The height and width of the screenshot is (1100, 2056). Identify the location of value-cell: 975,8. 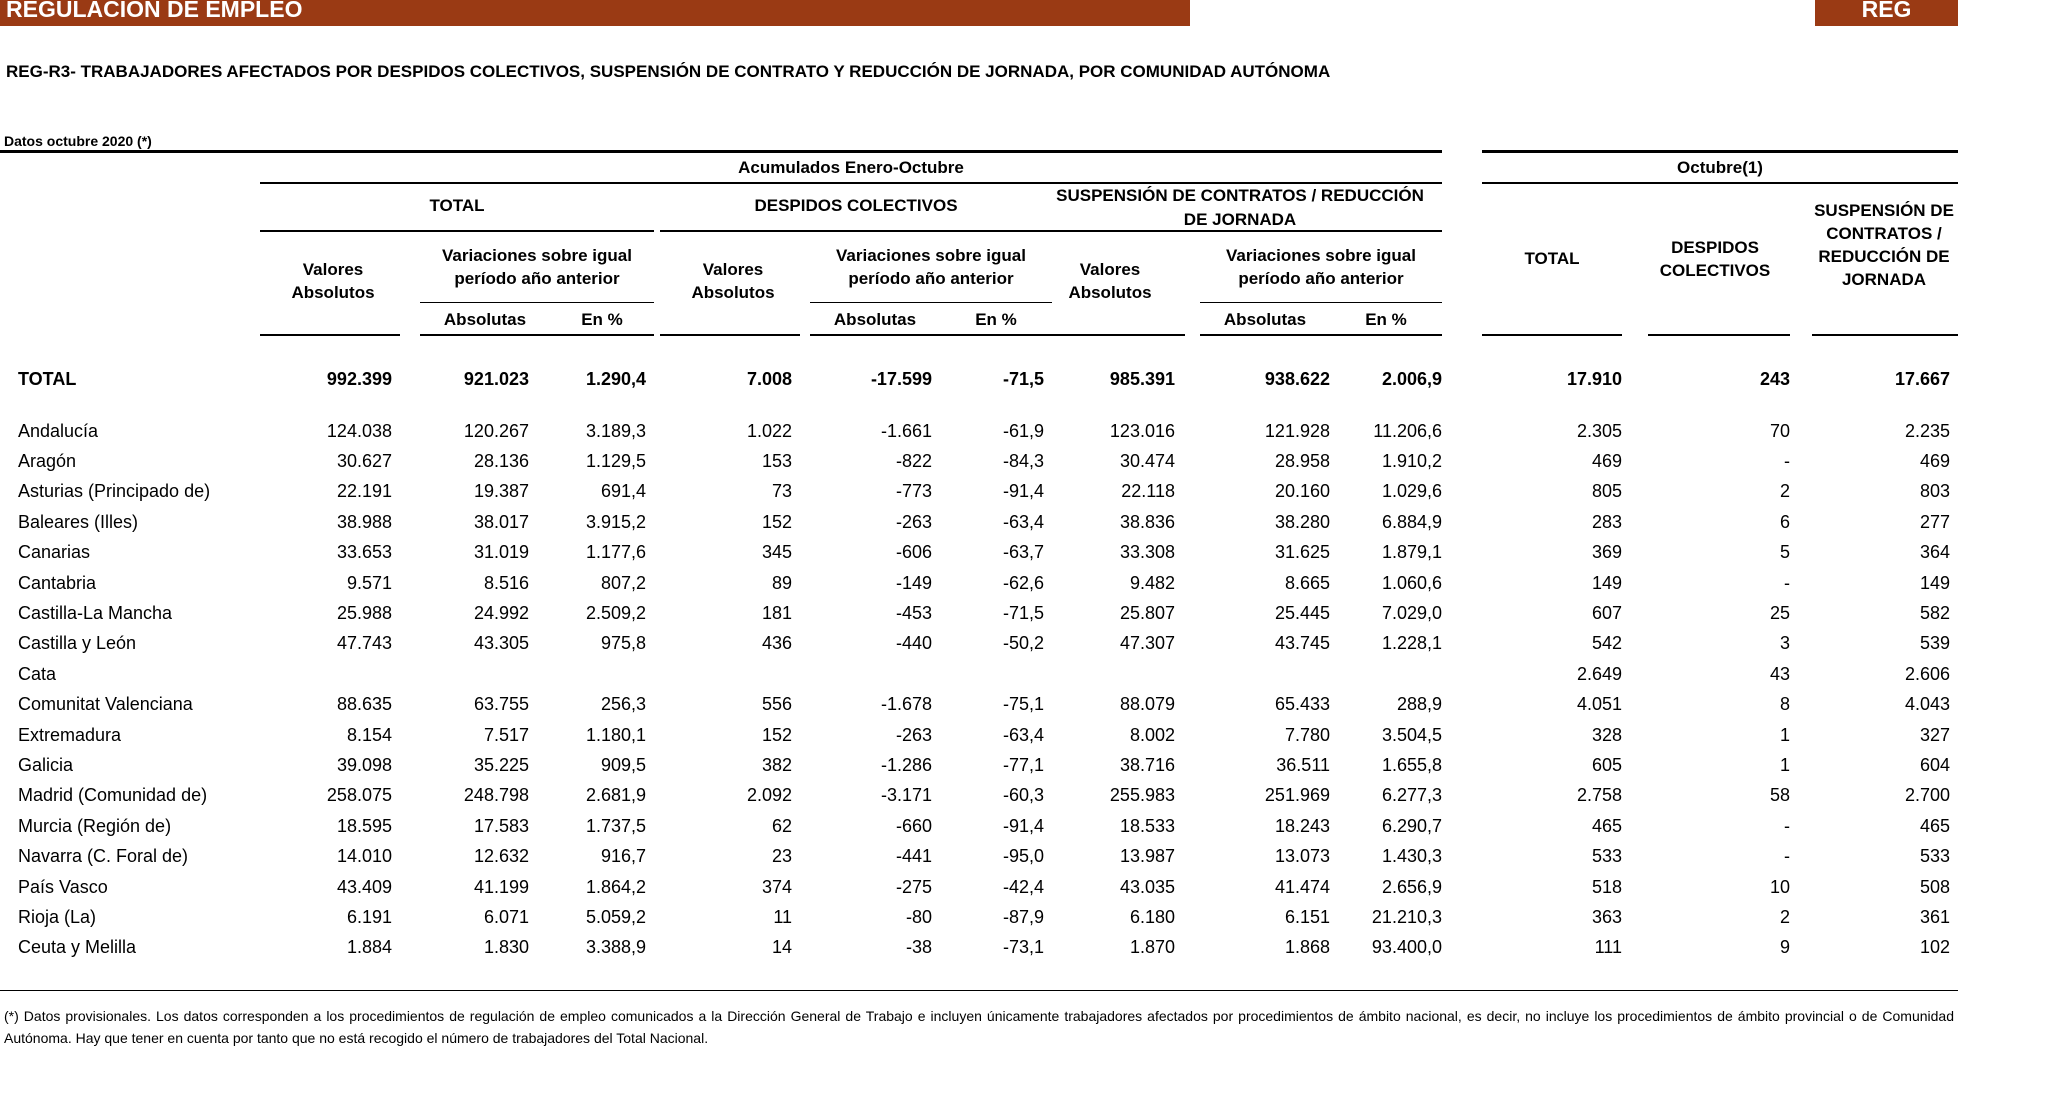
(623, 643).